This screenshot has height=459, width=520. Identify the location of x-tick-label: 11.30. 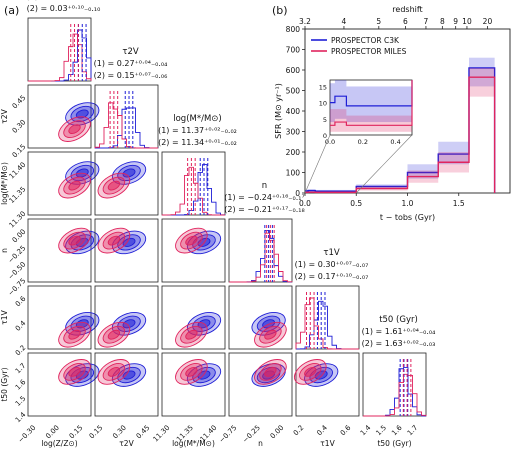
(162, 434).